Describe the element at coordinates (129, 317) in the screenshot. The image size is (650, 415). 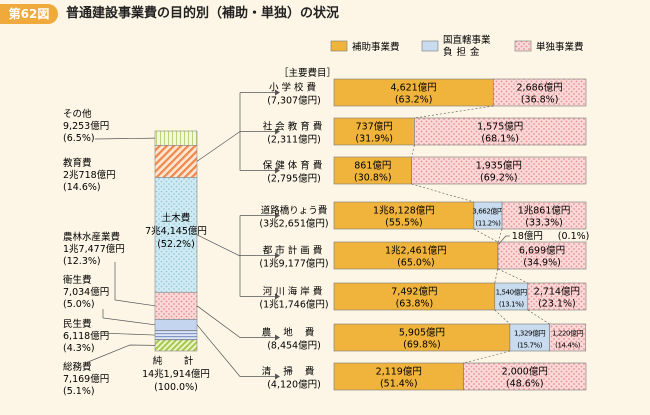
I see `pointer-衛生費` at that location.